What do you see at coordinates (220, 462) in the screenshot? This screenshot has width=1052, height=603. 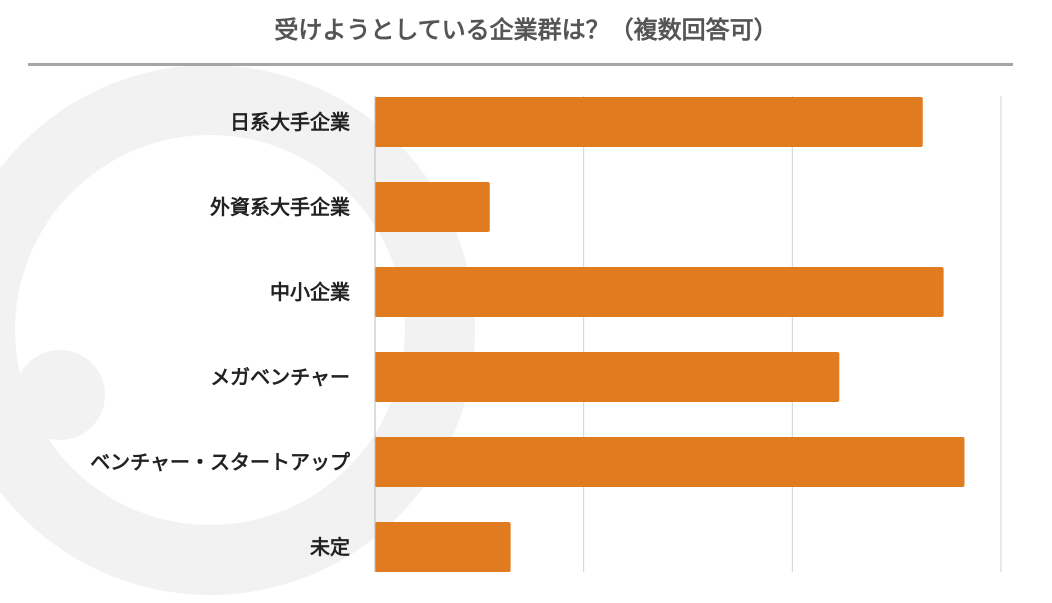 I see `category-label: ベンチャー・スタートアップ` at bounding box center [220, 462].